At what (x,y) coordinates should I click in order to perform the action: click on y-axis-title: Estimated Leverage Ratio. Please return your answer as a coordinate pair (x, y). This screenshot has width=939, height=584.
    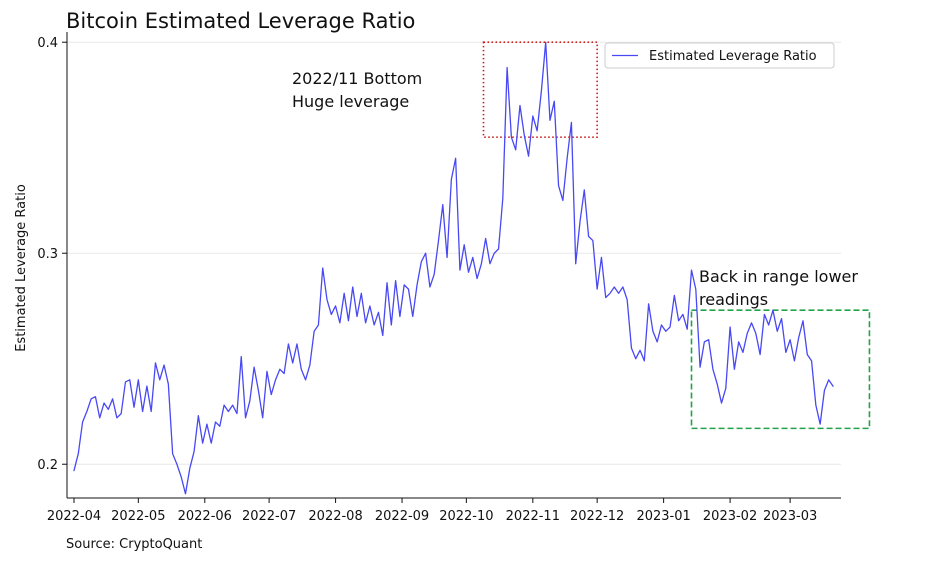
    Looking at the image, I should click on (21, 268).